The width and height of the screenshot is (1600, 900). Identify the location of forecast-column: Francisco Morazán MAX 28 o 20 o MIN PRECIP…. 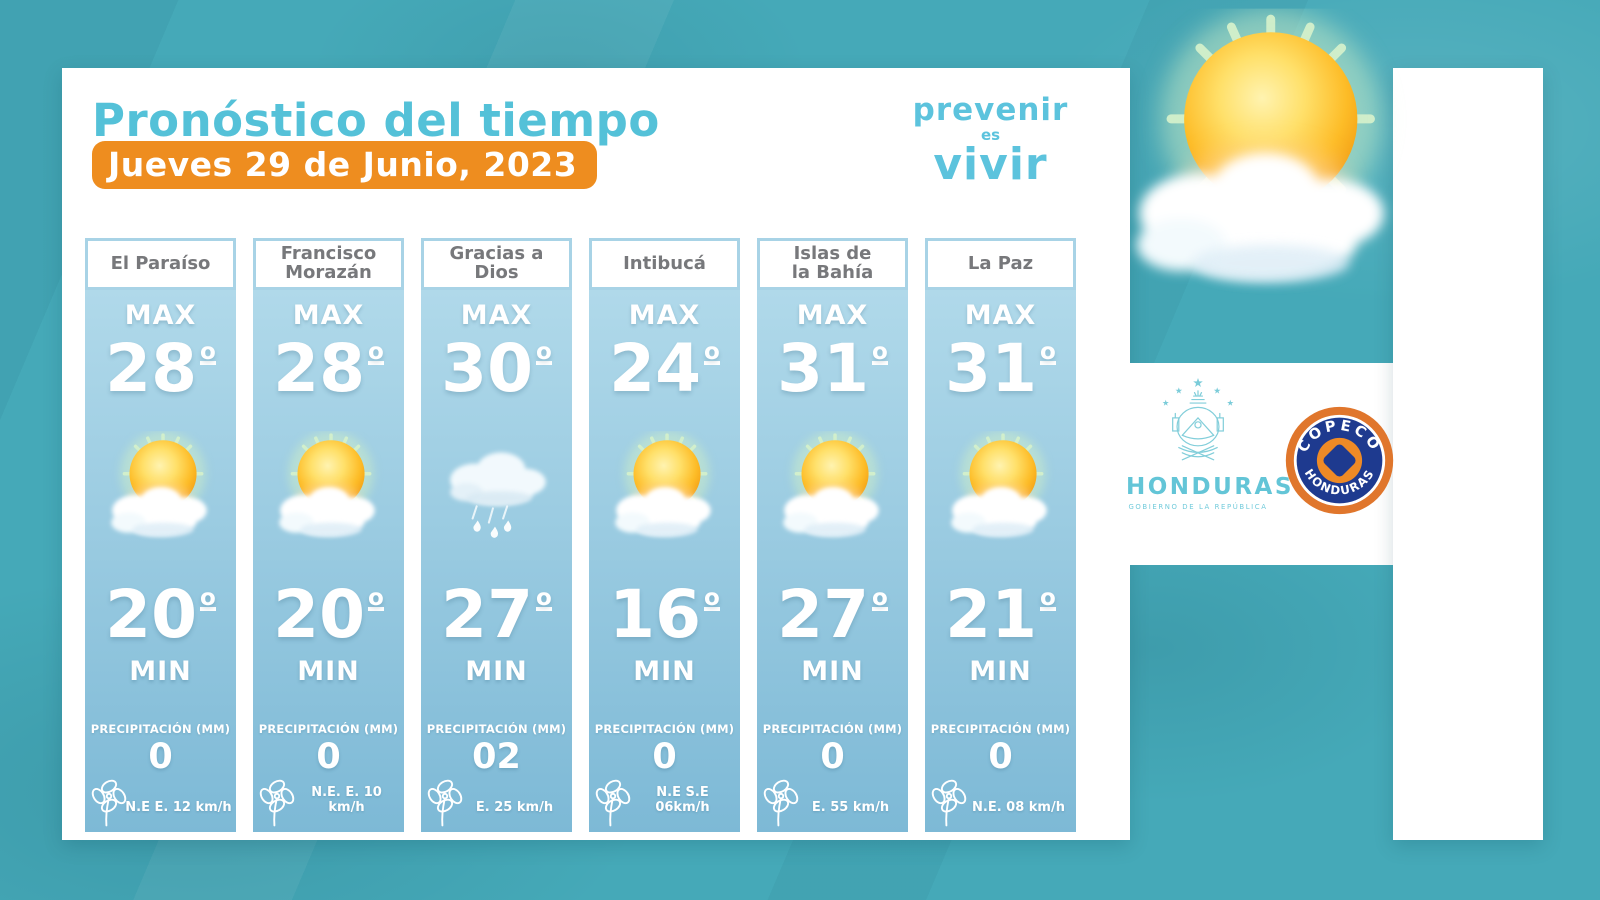
(328, 535).